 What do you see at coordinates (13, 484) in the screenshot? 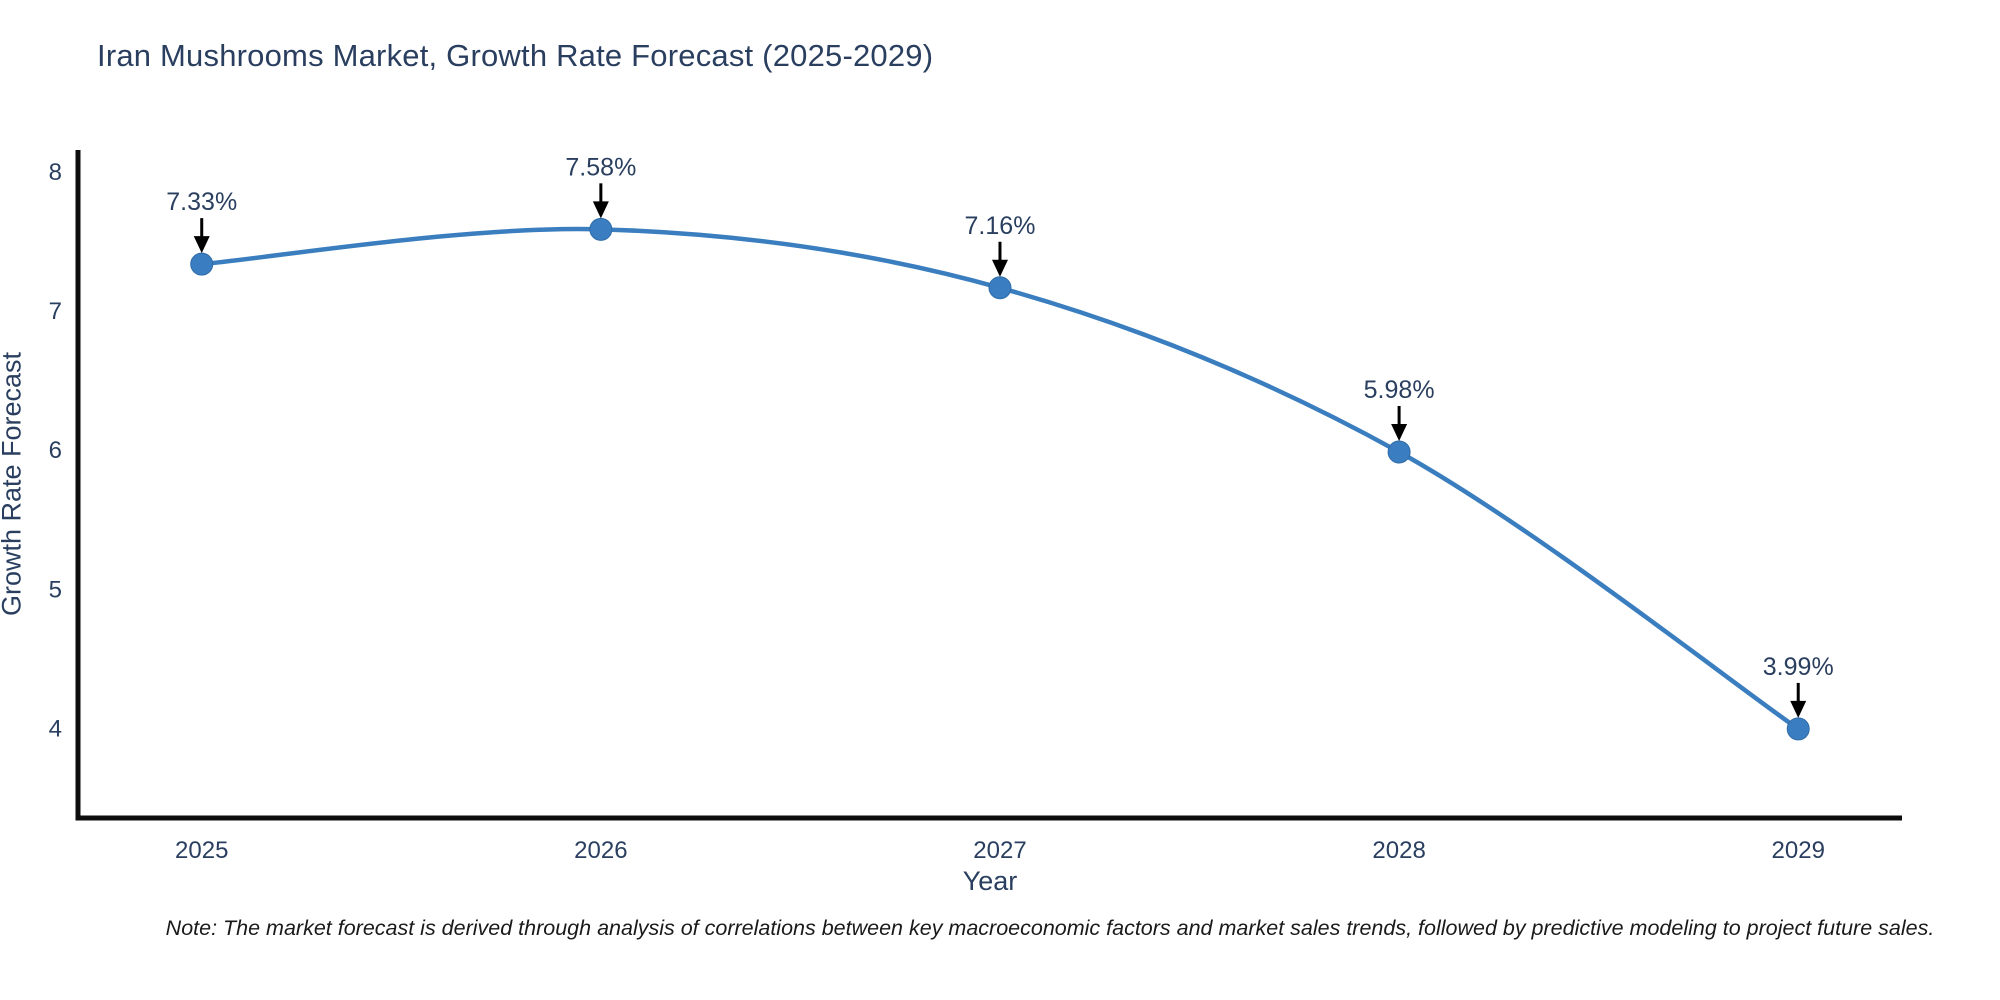
I see `y-axis-title: Growth Rate Forecast` at bounding box center [13, 484].